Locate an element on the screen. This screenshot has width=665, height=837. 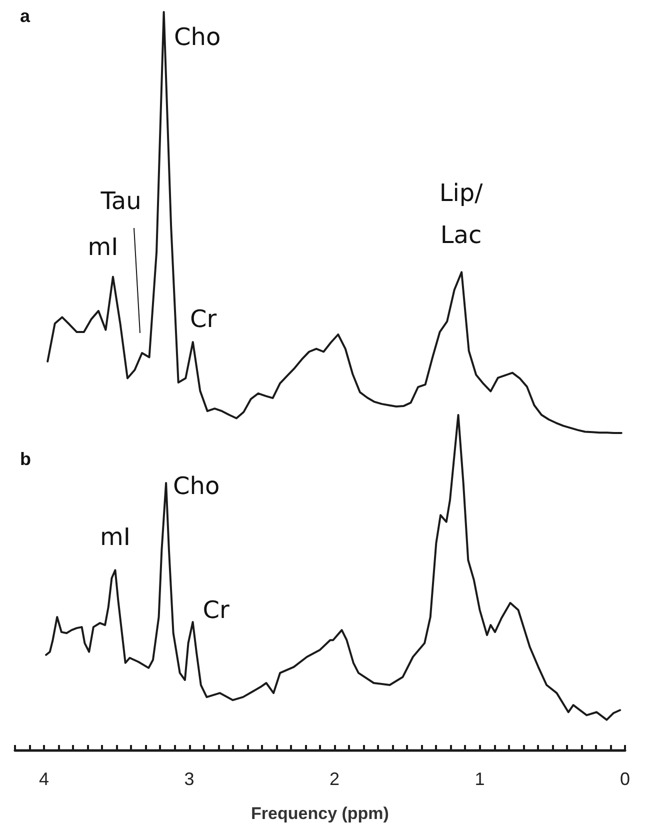
x-tick-label: 2 is located at coordinates (335, 779).